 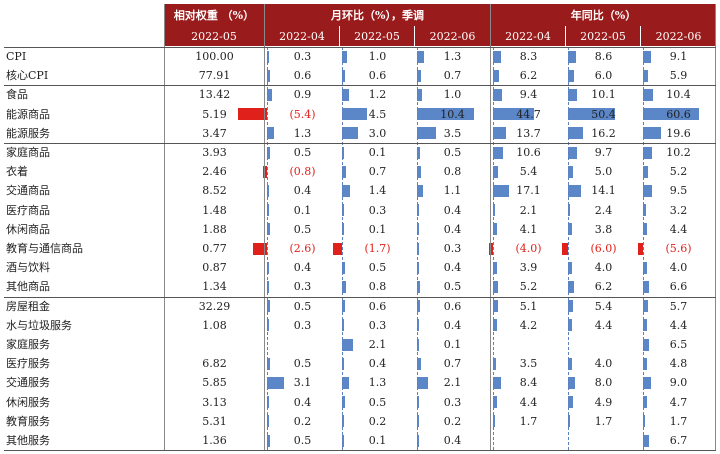 What do you see at coordinates (528, 364) in the screenshot?
I see `yoy-value: 3.5` at bounding box center [528, 364].